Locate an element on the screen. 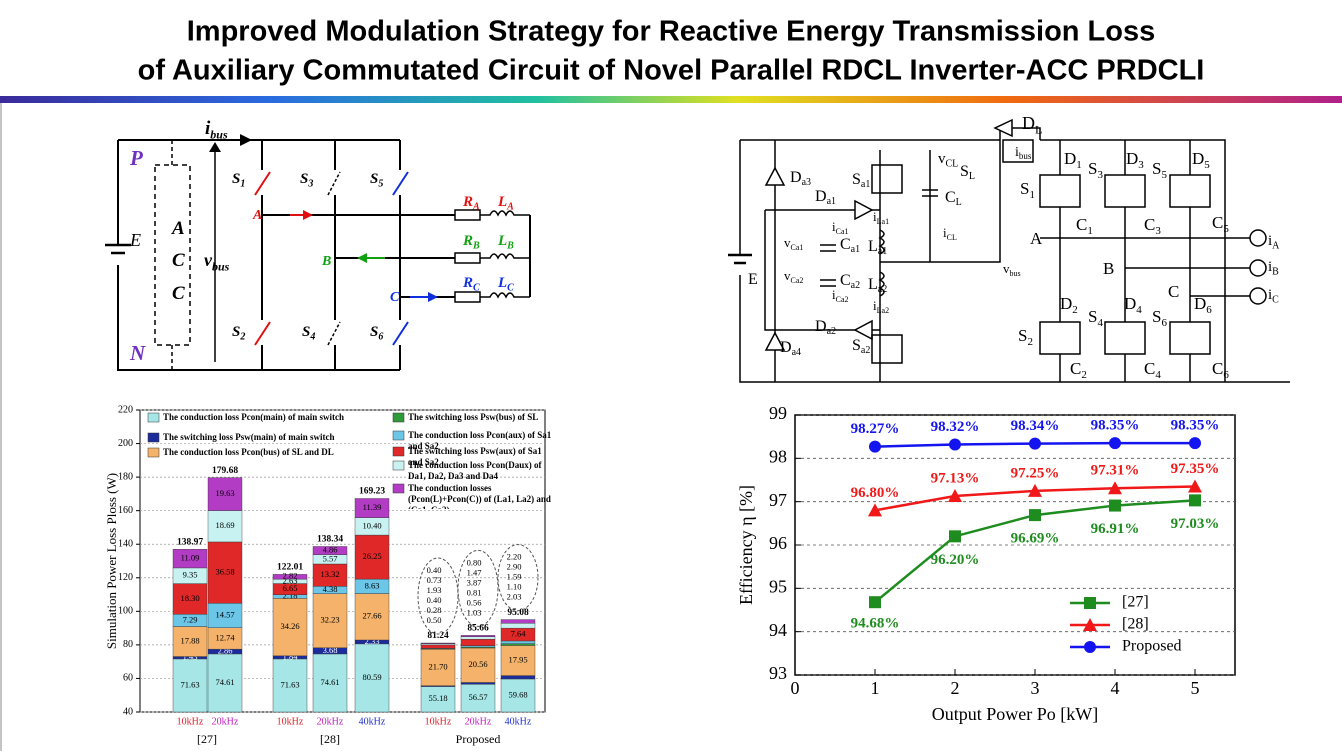  segment-label: 20.56 is located at coordinates (477, 664).